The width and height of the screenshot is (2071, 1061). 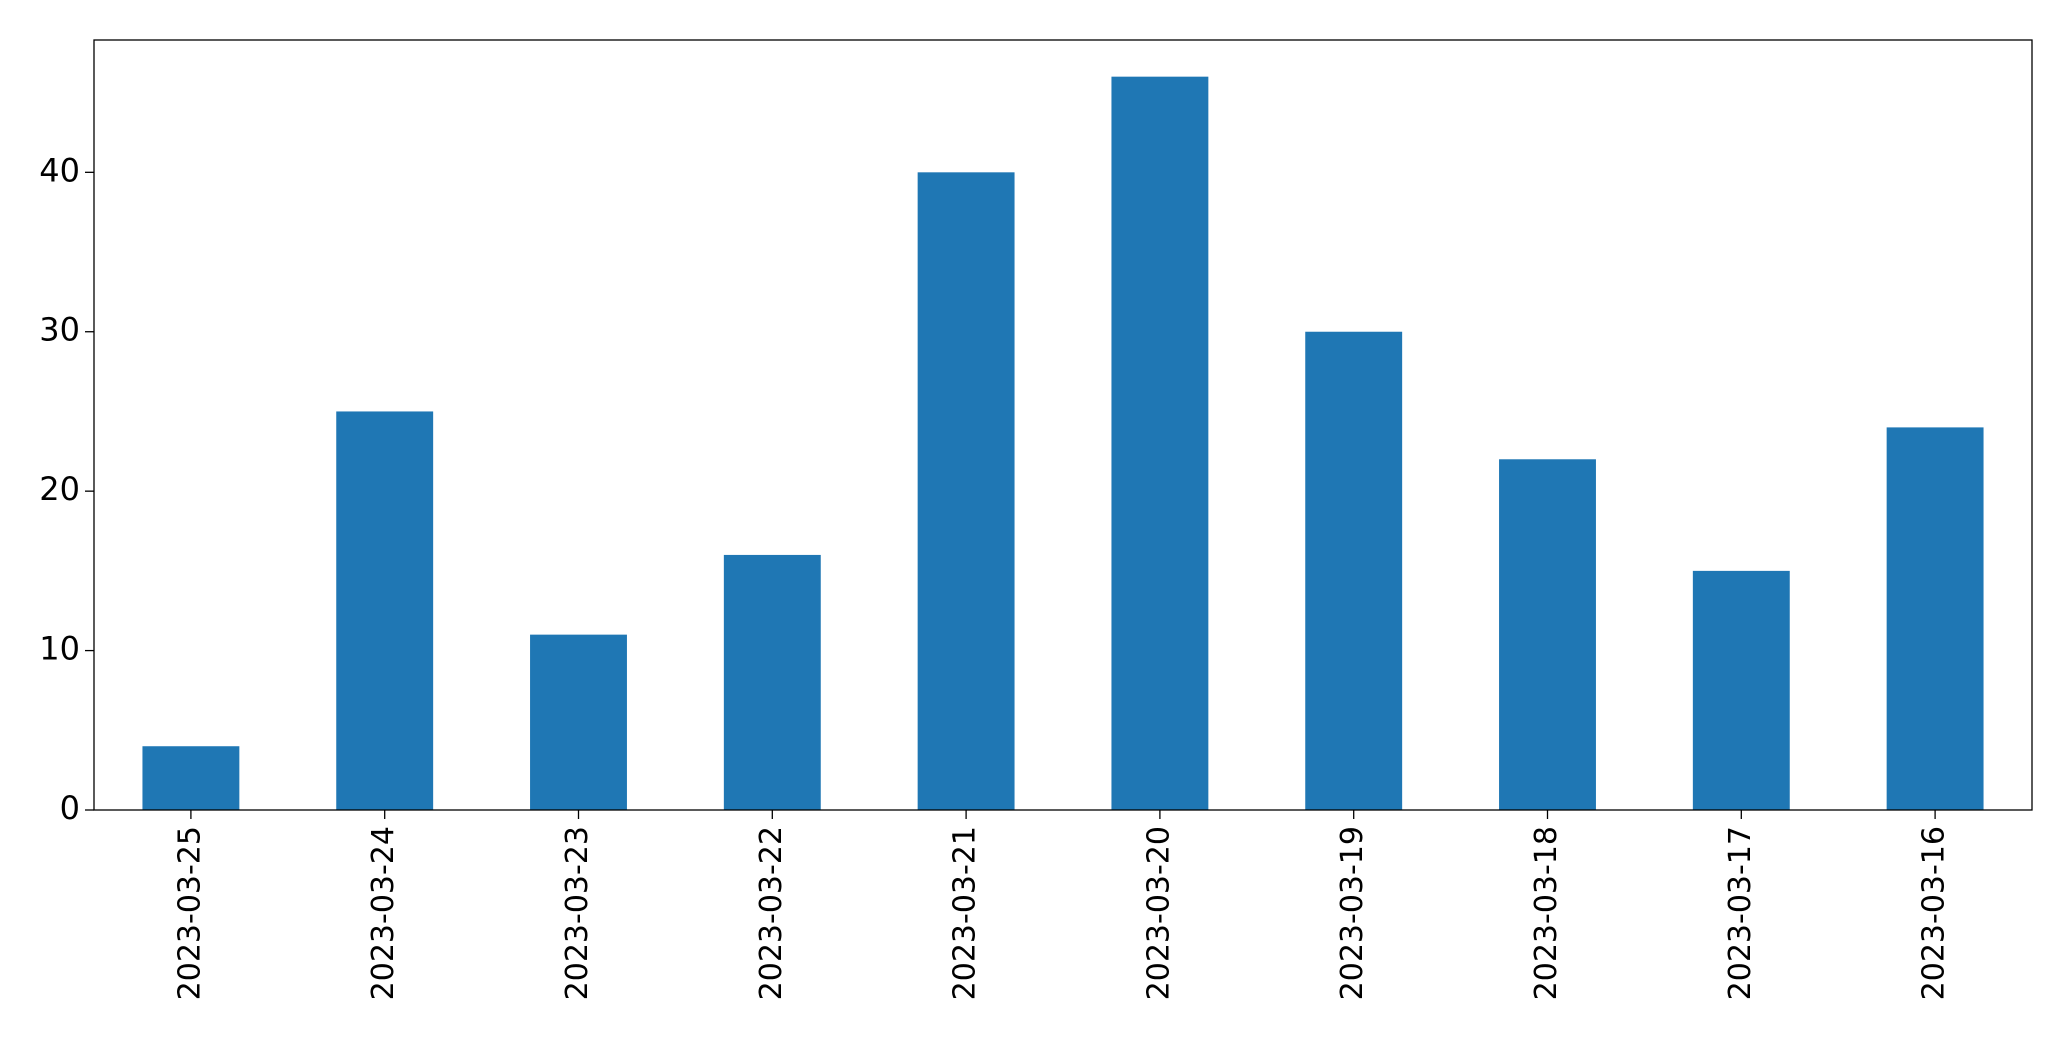 What do you see at coordinates (1934, 913) in the screenshot?
I see `x-tick-label: 2023-03-16` at bounding box center [1934, 913].